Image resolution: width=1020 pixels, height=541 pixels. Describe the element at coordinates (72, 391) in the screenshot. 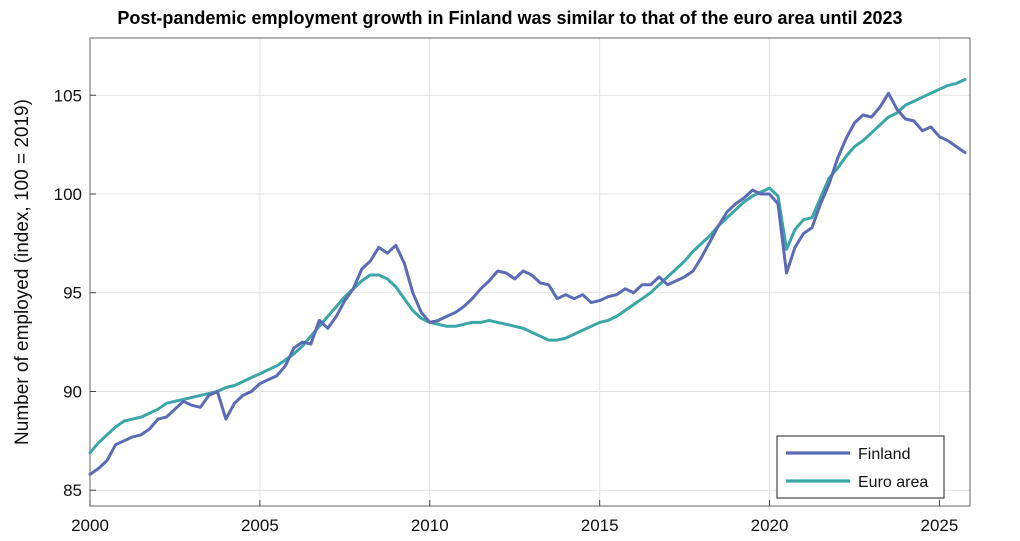

I see `y-tick-label: 90` at that location.